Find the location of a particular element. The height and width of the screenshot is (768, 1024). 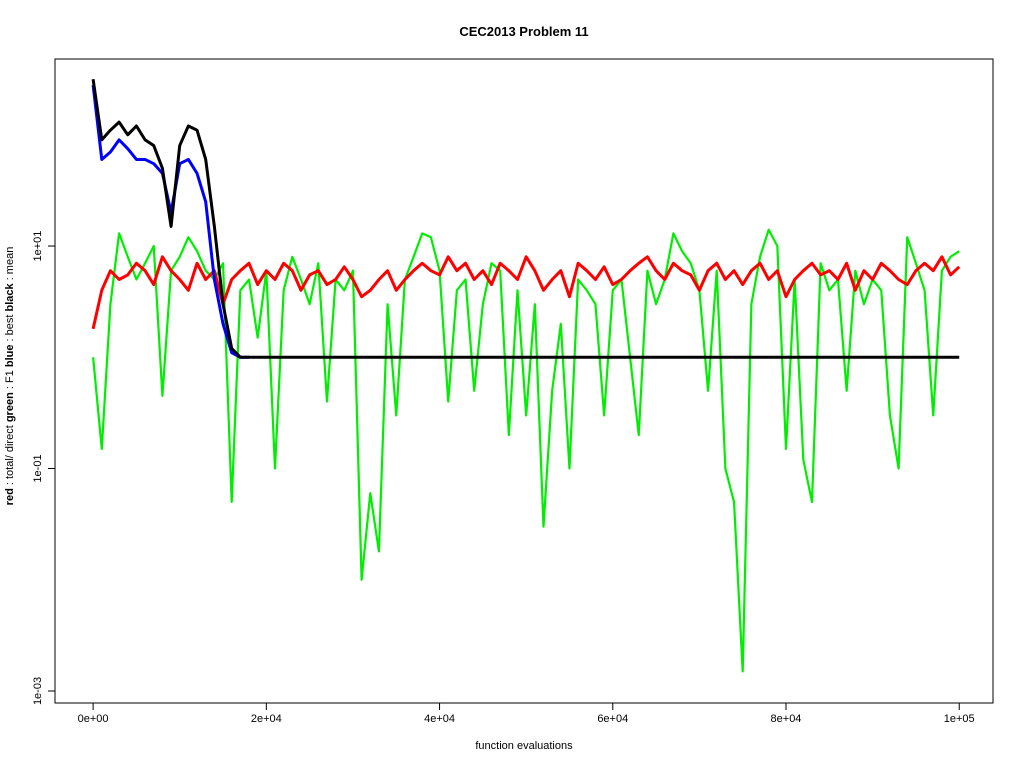

y-axis-label-part: : best is located at coordinates (10, 327).